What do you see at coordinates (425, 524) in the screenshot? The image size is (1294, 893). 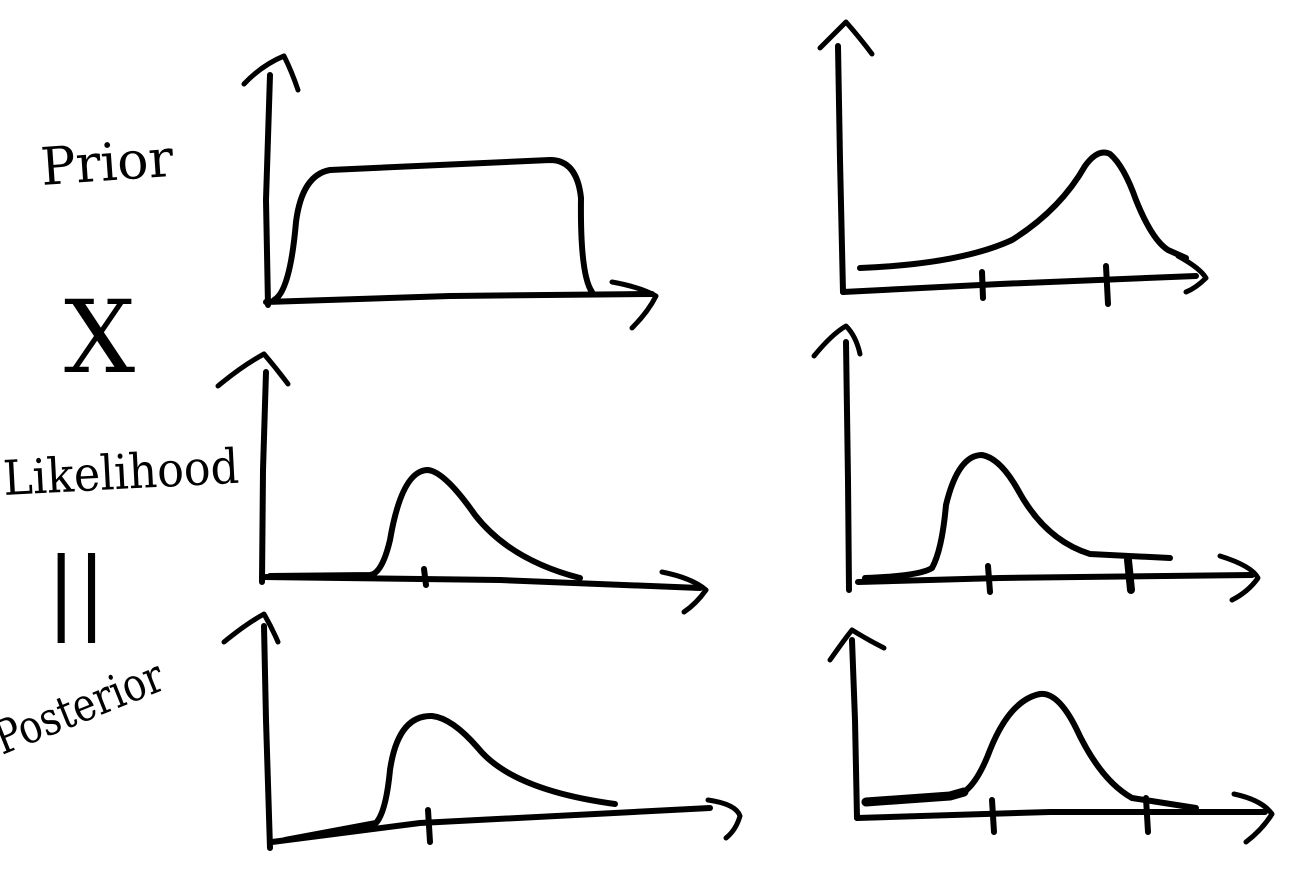 I see `left-likelihood-curve` at bounding box center [425, 524].